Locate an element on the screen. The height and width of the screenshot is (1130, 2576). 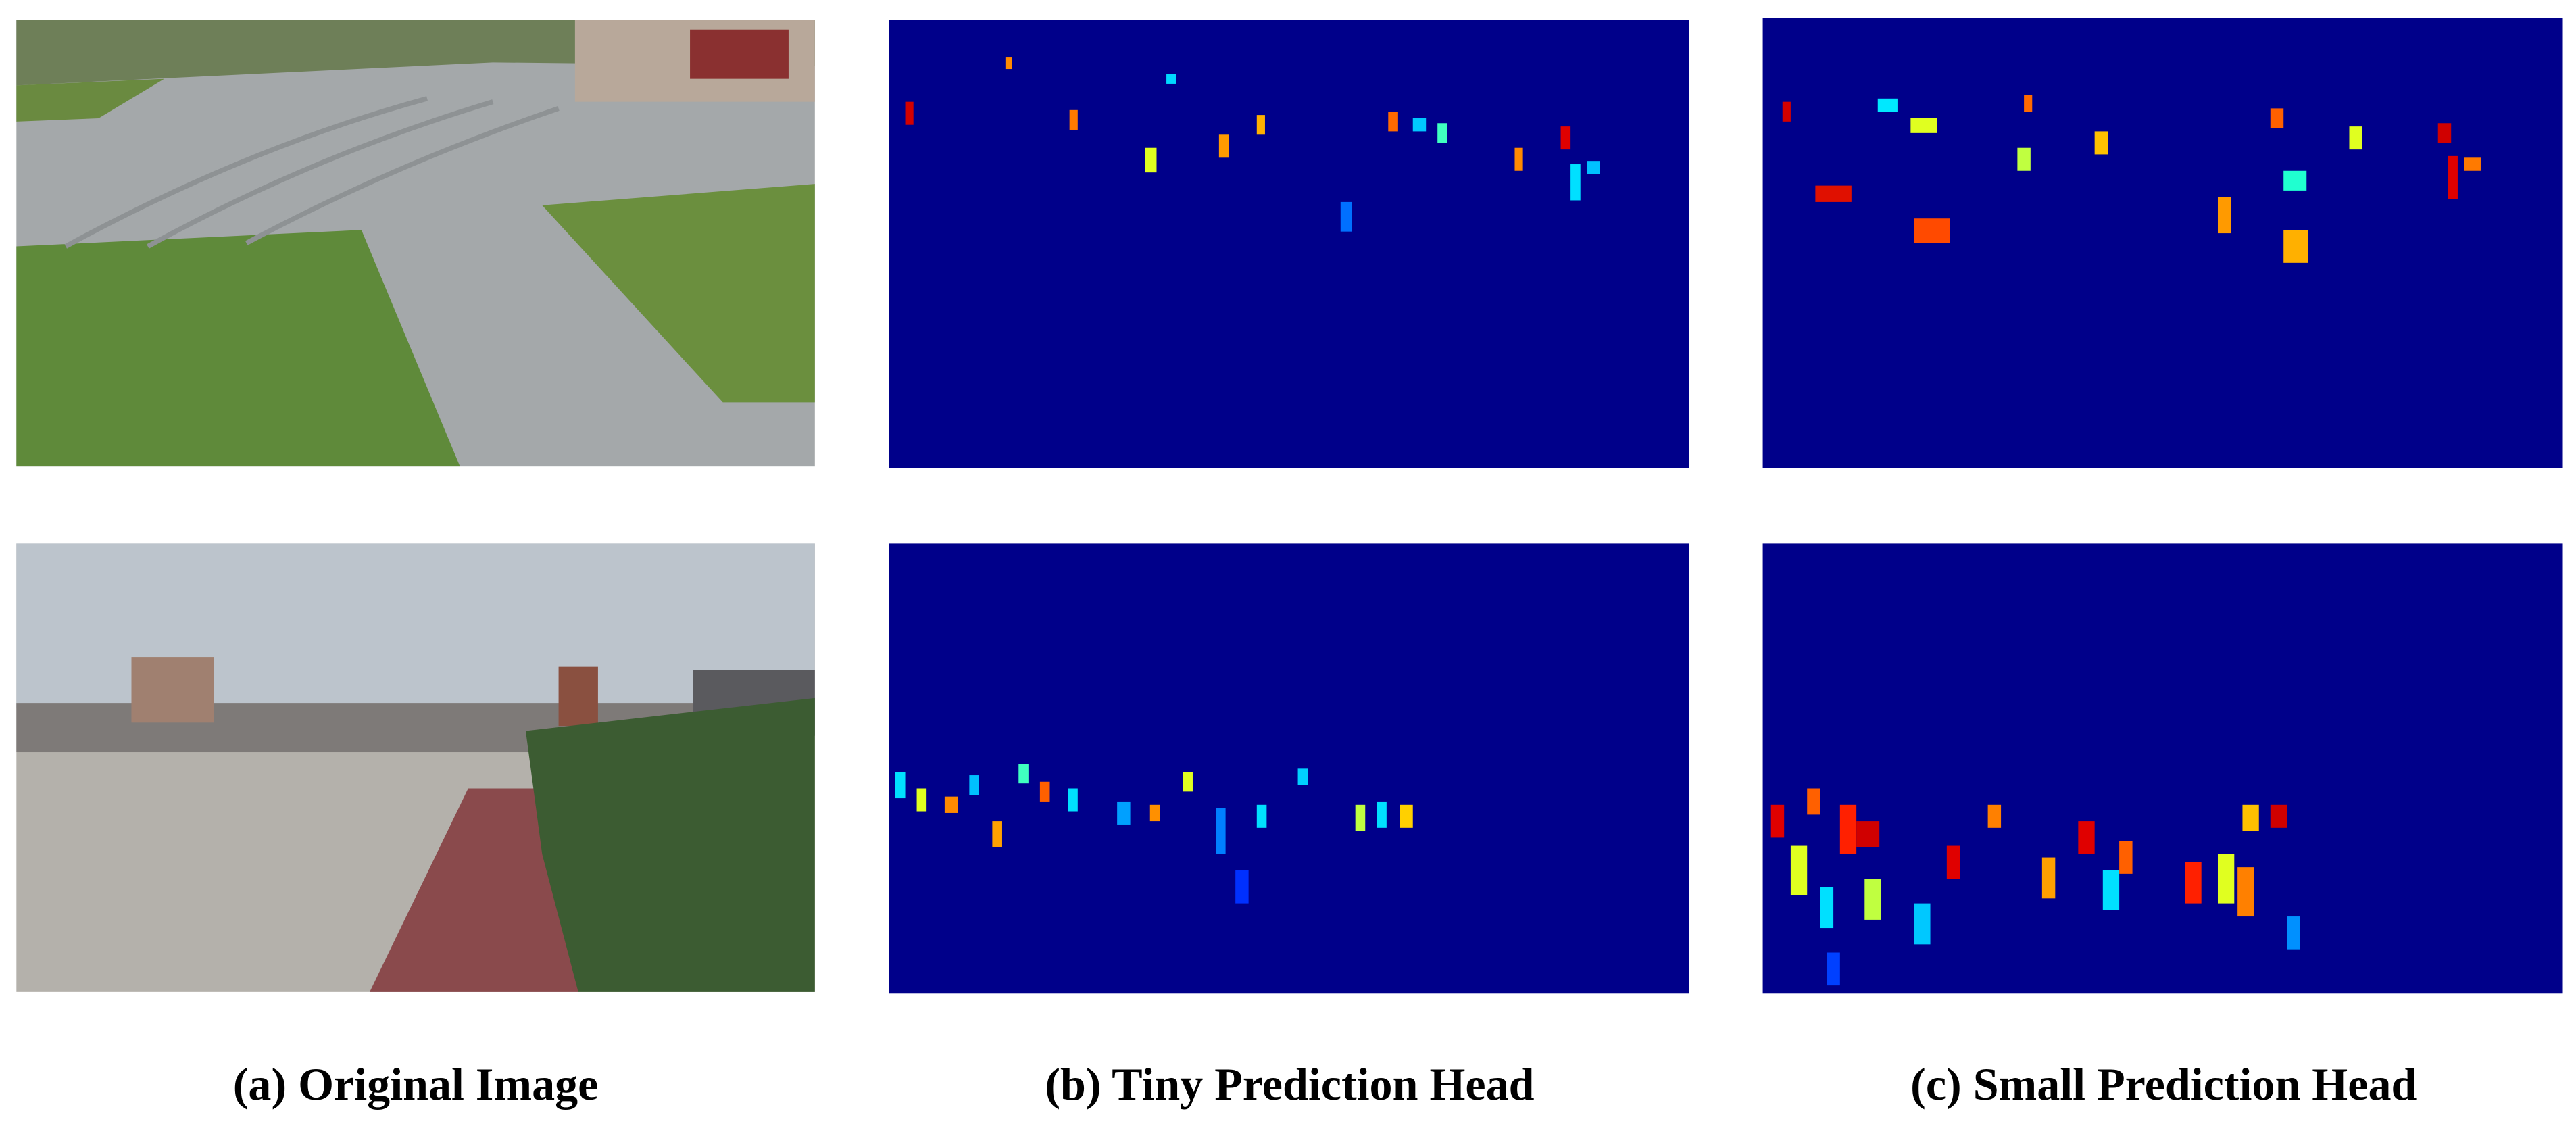
tiny-head-heatmap-top is located at coordinates (1289, 244).